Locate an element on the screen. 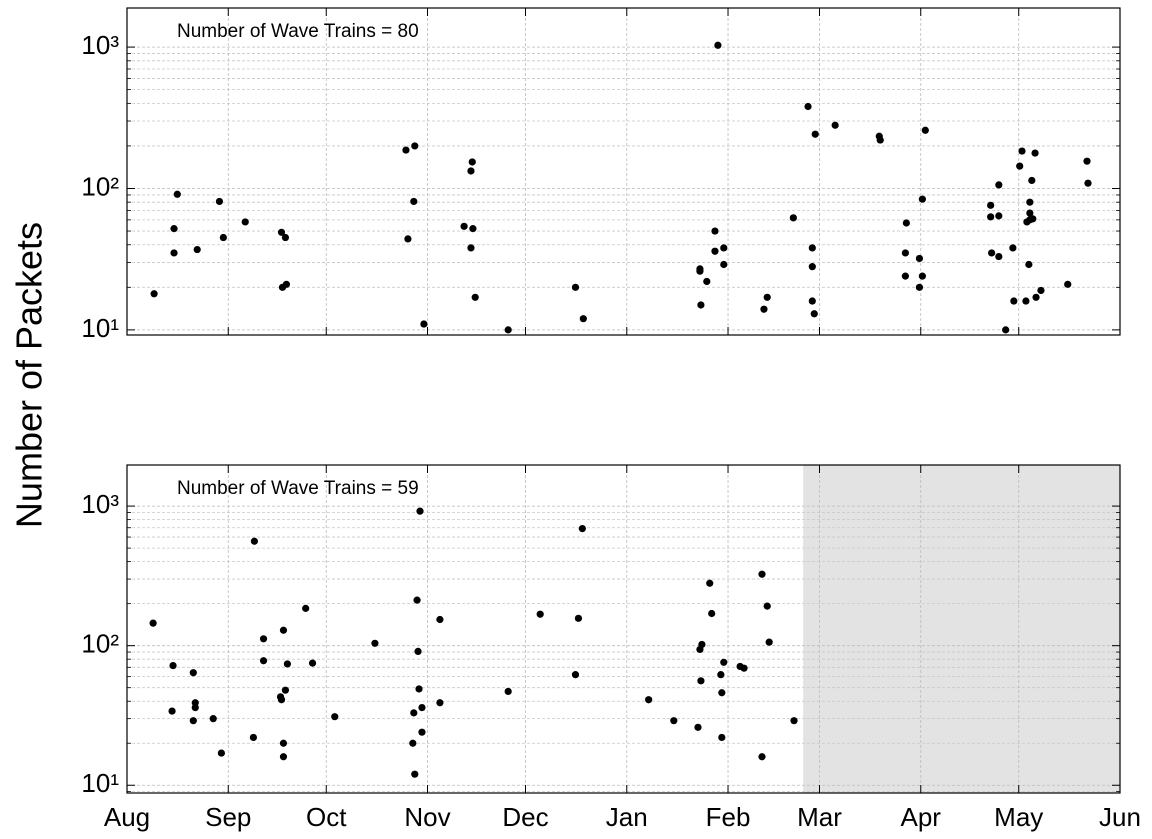  x-tick-label: Feb is located at coordinates (728, 817).